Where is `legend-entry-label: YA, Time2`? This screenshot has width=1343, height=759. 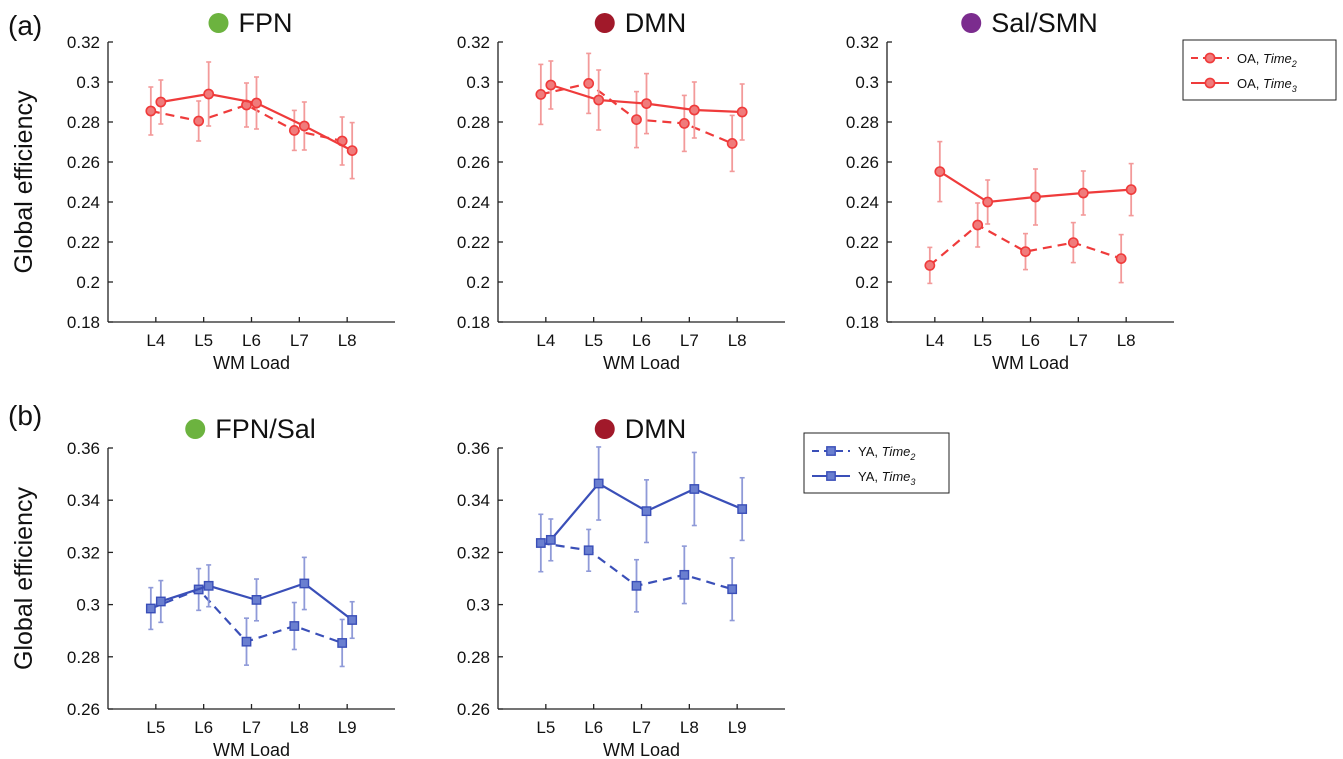 legend-entry-label: YA, Time2 is located at coordinates (886, 453).